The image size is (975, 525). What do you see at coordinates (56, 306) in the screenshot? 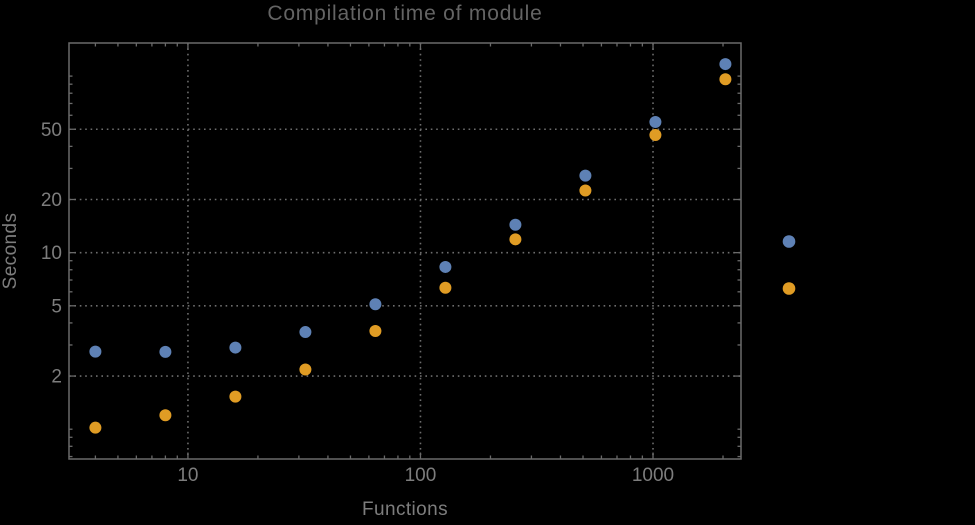
I see `y-tick-label: 5` at bounding box center [56, 306].